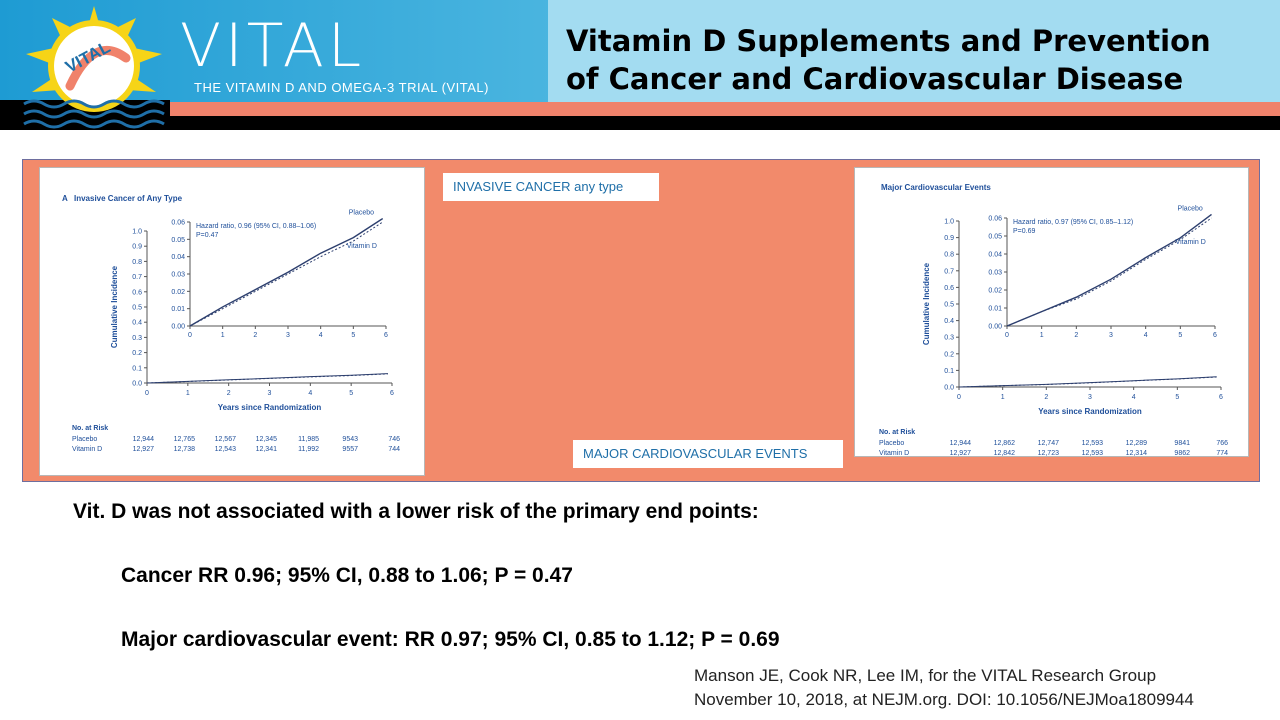 The height and width of the screenshot is (720, 1280). Describe the element at coordinates (949, 321) in the screenshot. I see `y-tick-label: 0.4` at that location.